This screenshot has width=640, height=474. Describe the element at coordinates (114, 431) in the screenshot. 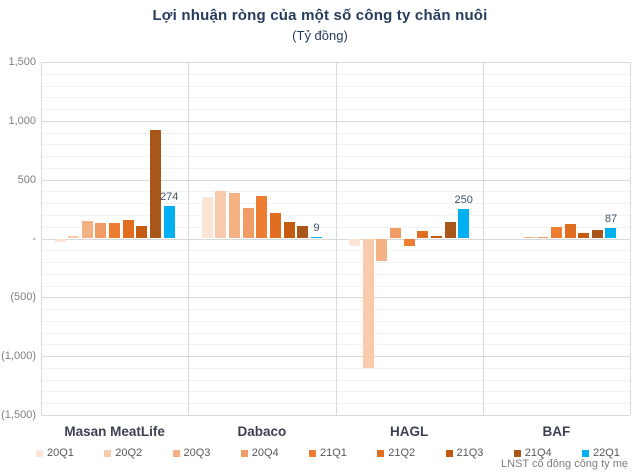

I see `category-label-masan-meatlife: Masan MeatLife` at that location.